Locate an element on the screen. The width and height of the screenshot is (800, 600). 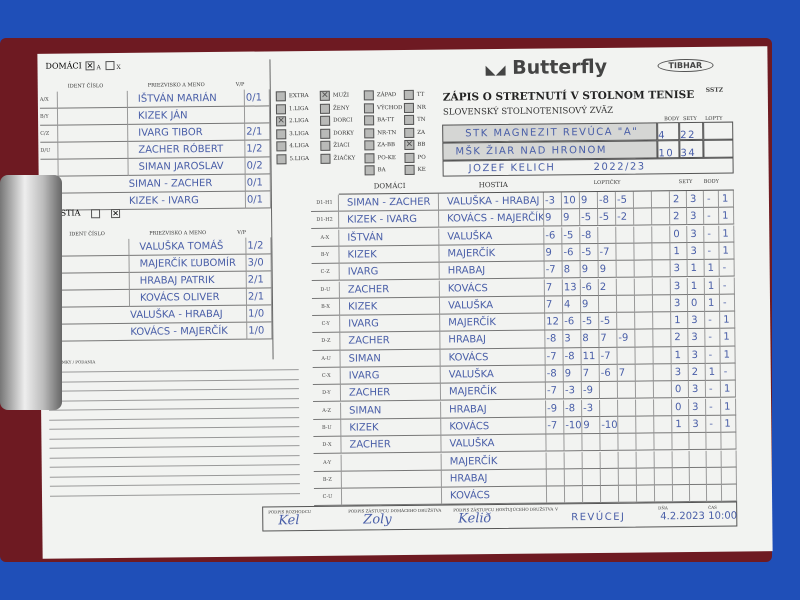
place: REVÚCEJ is located at coordinates (598, 517).